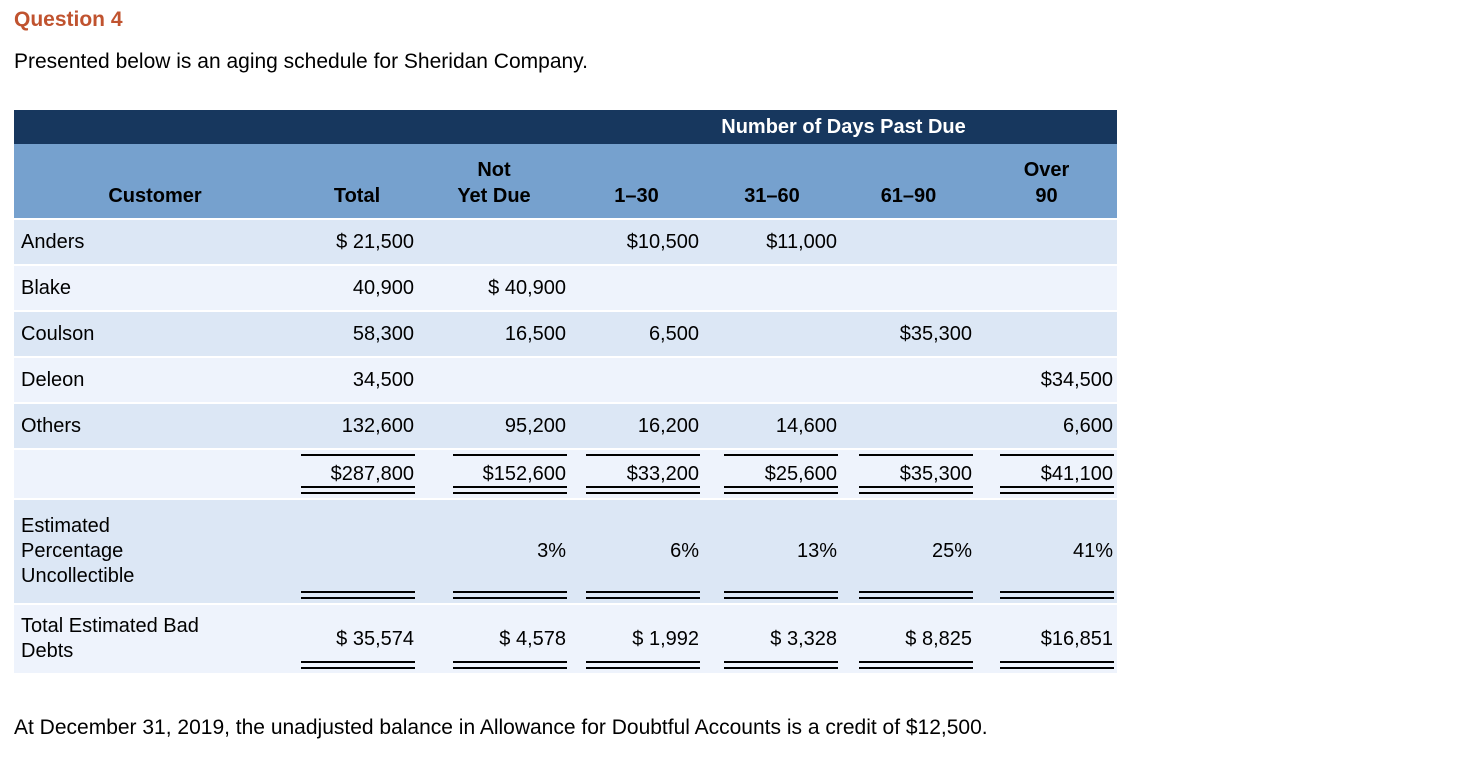 The image size is (1470, 760). What do you see at coordinates (494, 182) in the screenshot?
I see `column-header-not-yet-due: Not Yet Due` at bounding box center [494, 182].